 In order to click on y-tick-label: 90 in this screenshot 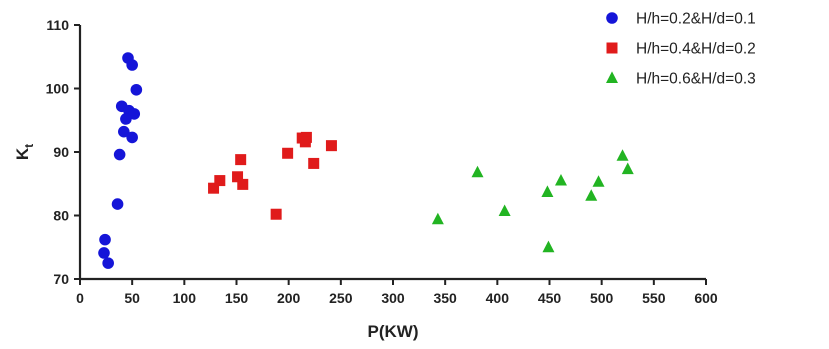, I will do `click(61, 152)`.